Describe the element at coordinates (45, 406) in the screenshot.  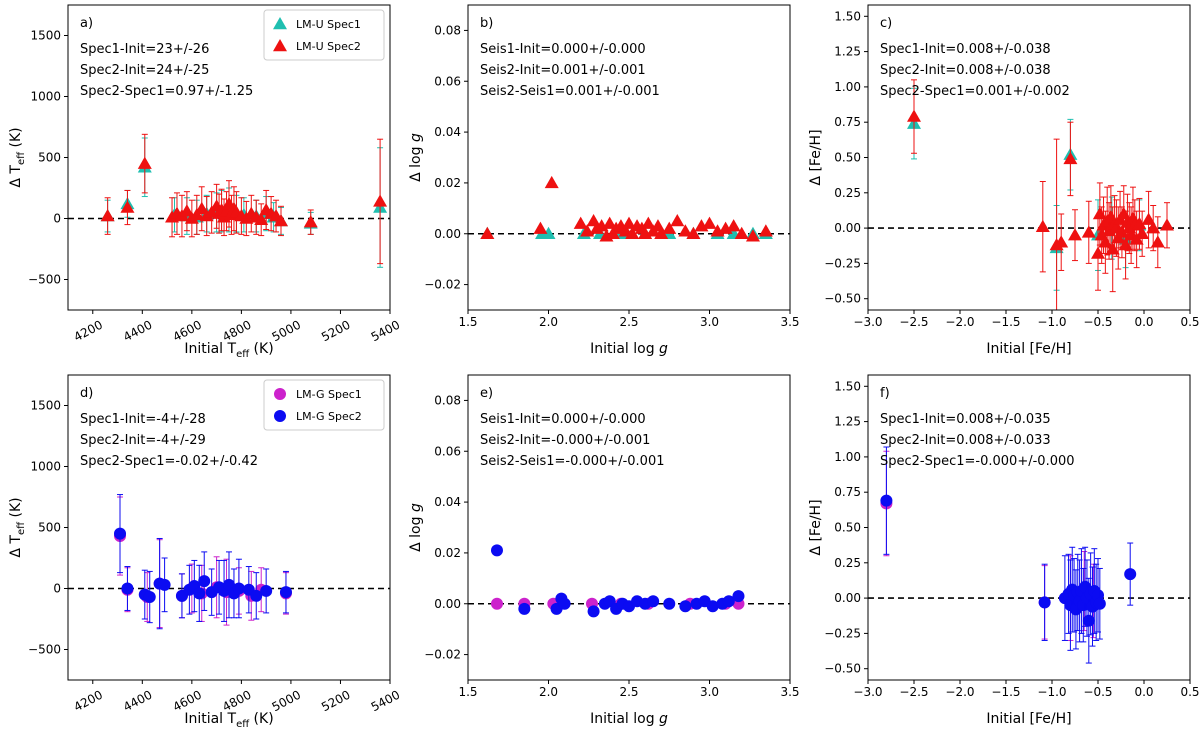
I see `y-tick-label: 1500` at that location.